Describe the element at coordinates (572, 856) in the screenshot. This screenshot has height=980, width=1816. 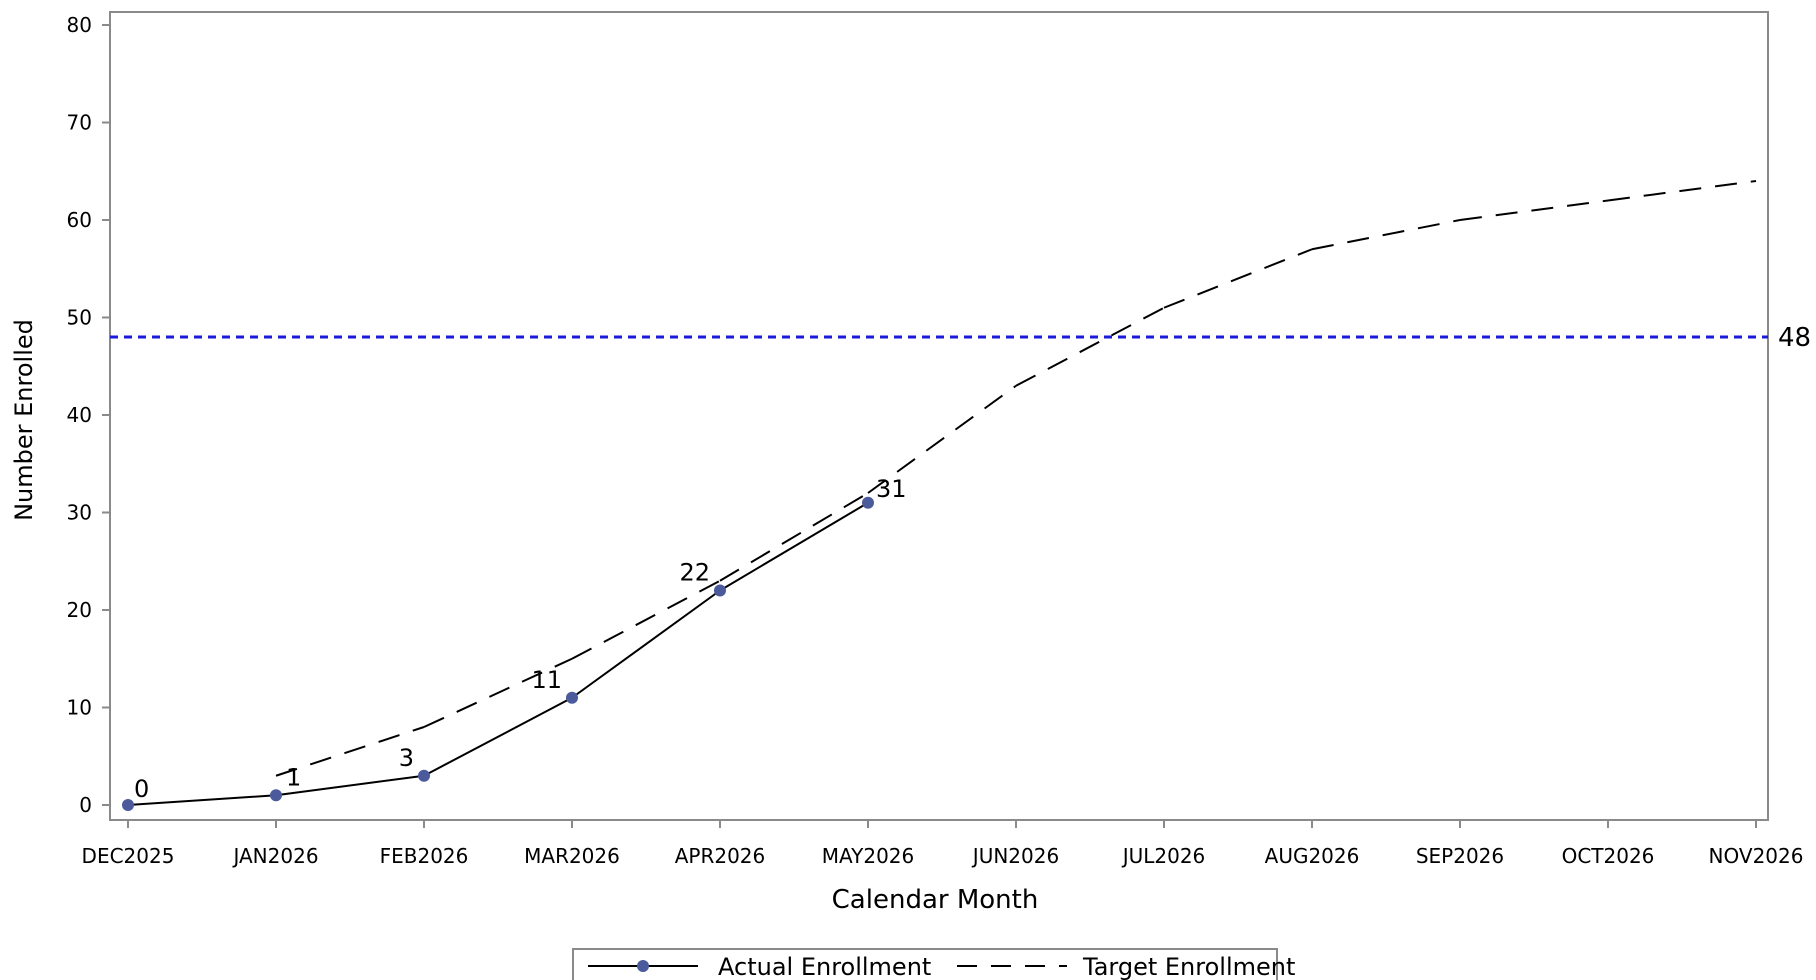
I see `x-tick-label: MAR2026` at that location.